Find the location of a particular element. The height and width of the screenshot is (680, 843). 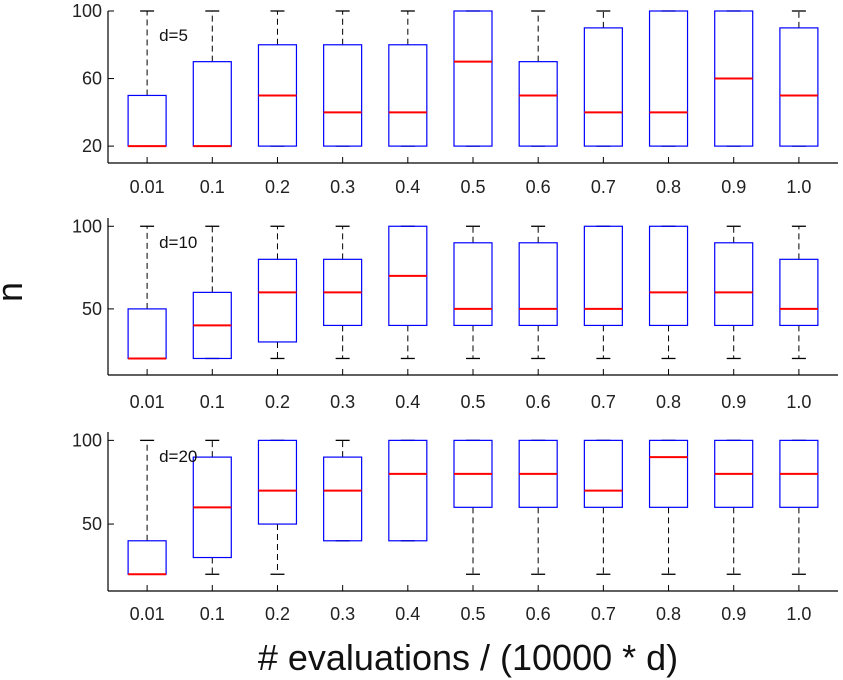

panel-label: d=10 is located at coordinates (178, 242).